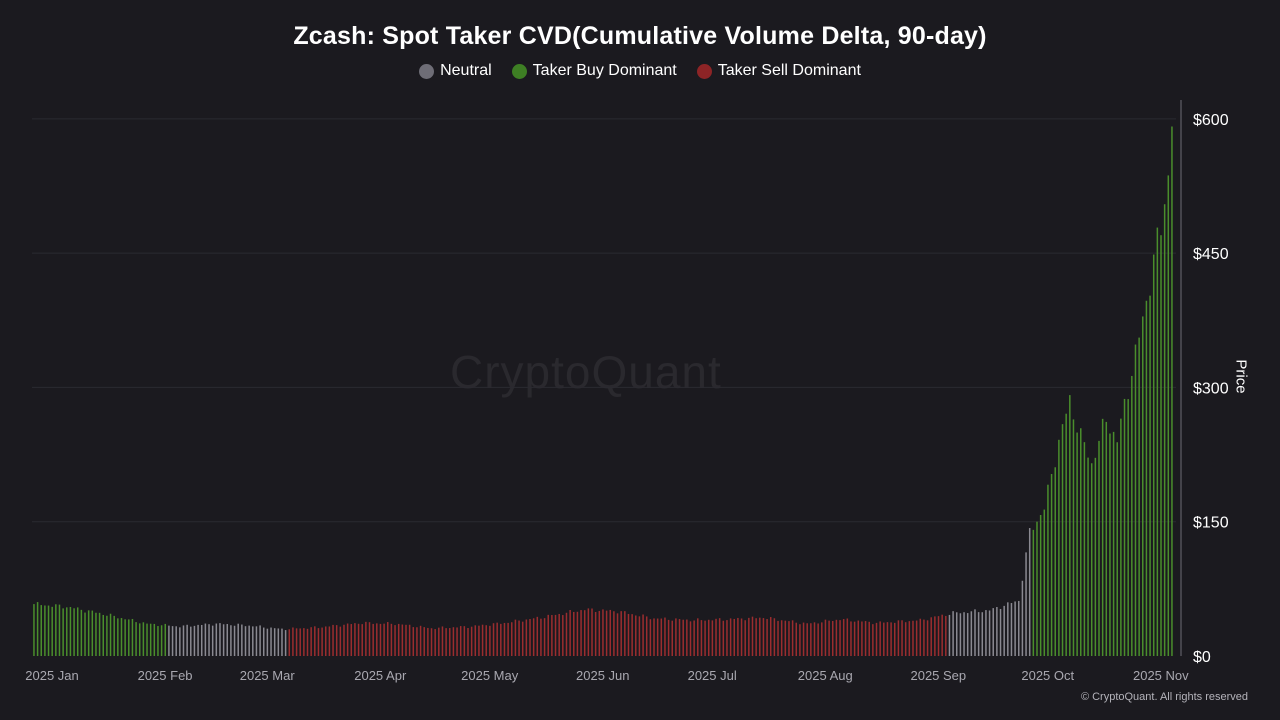  What do you see at coordinates (455, 71) in the screenshot?
I see `legend-item-neutral: Neutral` at bounding box center [455, 71].